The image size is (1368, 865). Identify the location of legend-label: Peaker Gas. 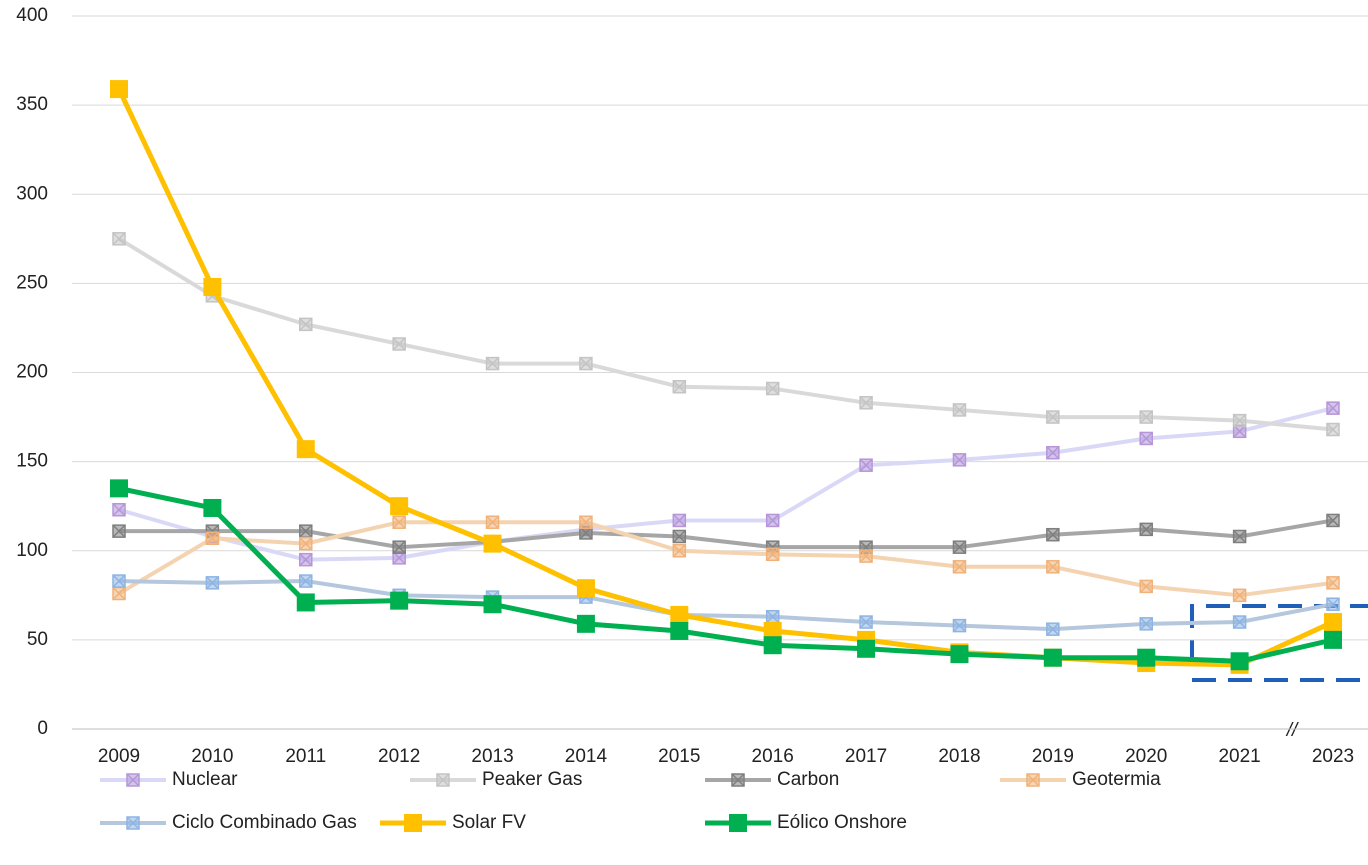
(532, 779).